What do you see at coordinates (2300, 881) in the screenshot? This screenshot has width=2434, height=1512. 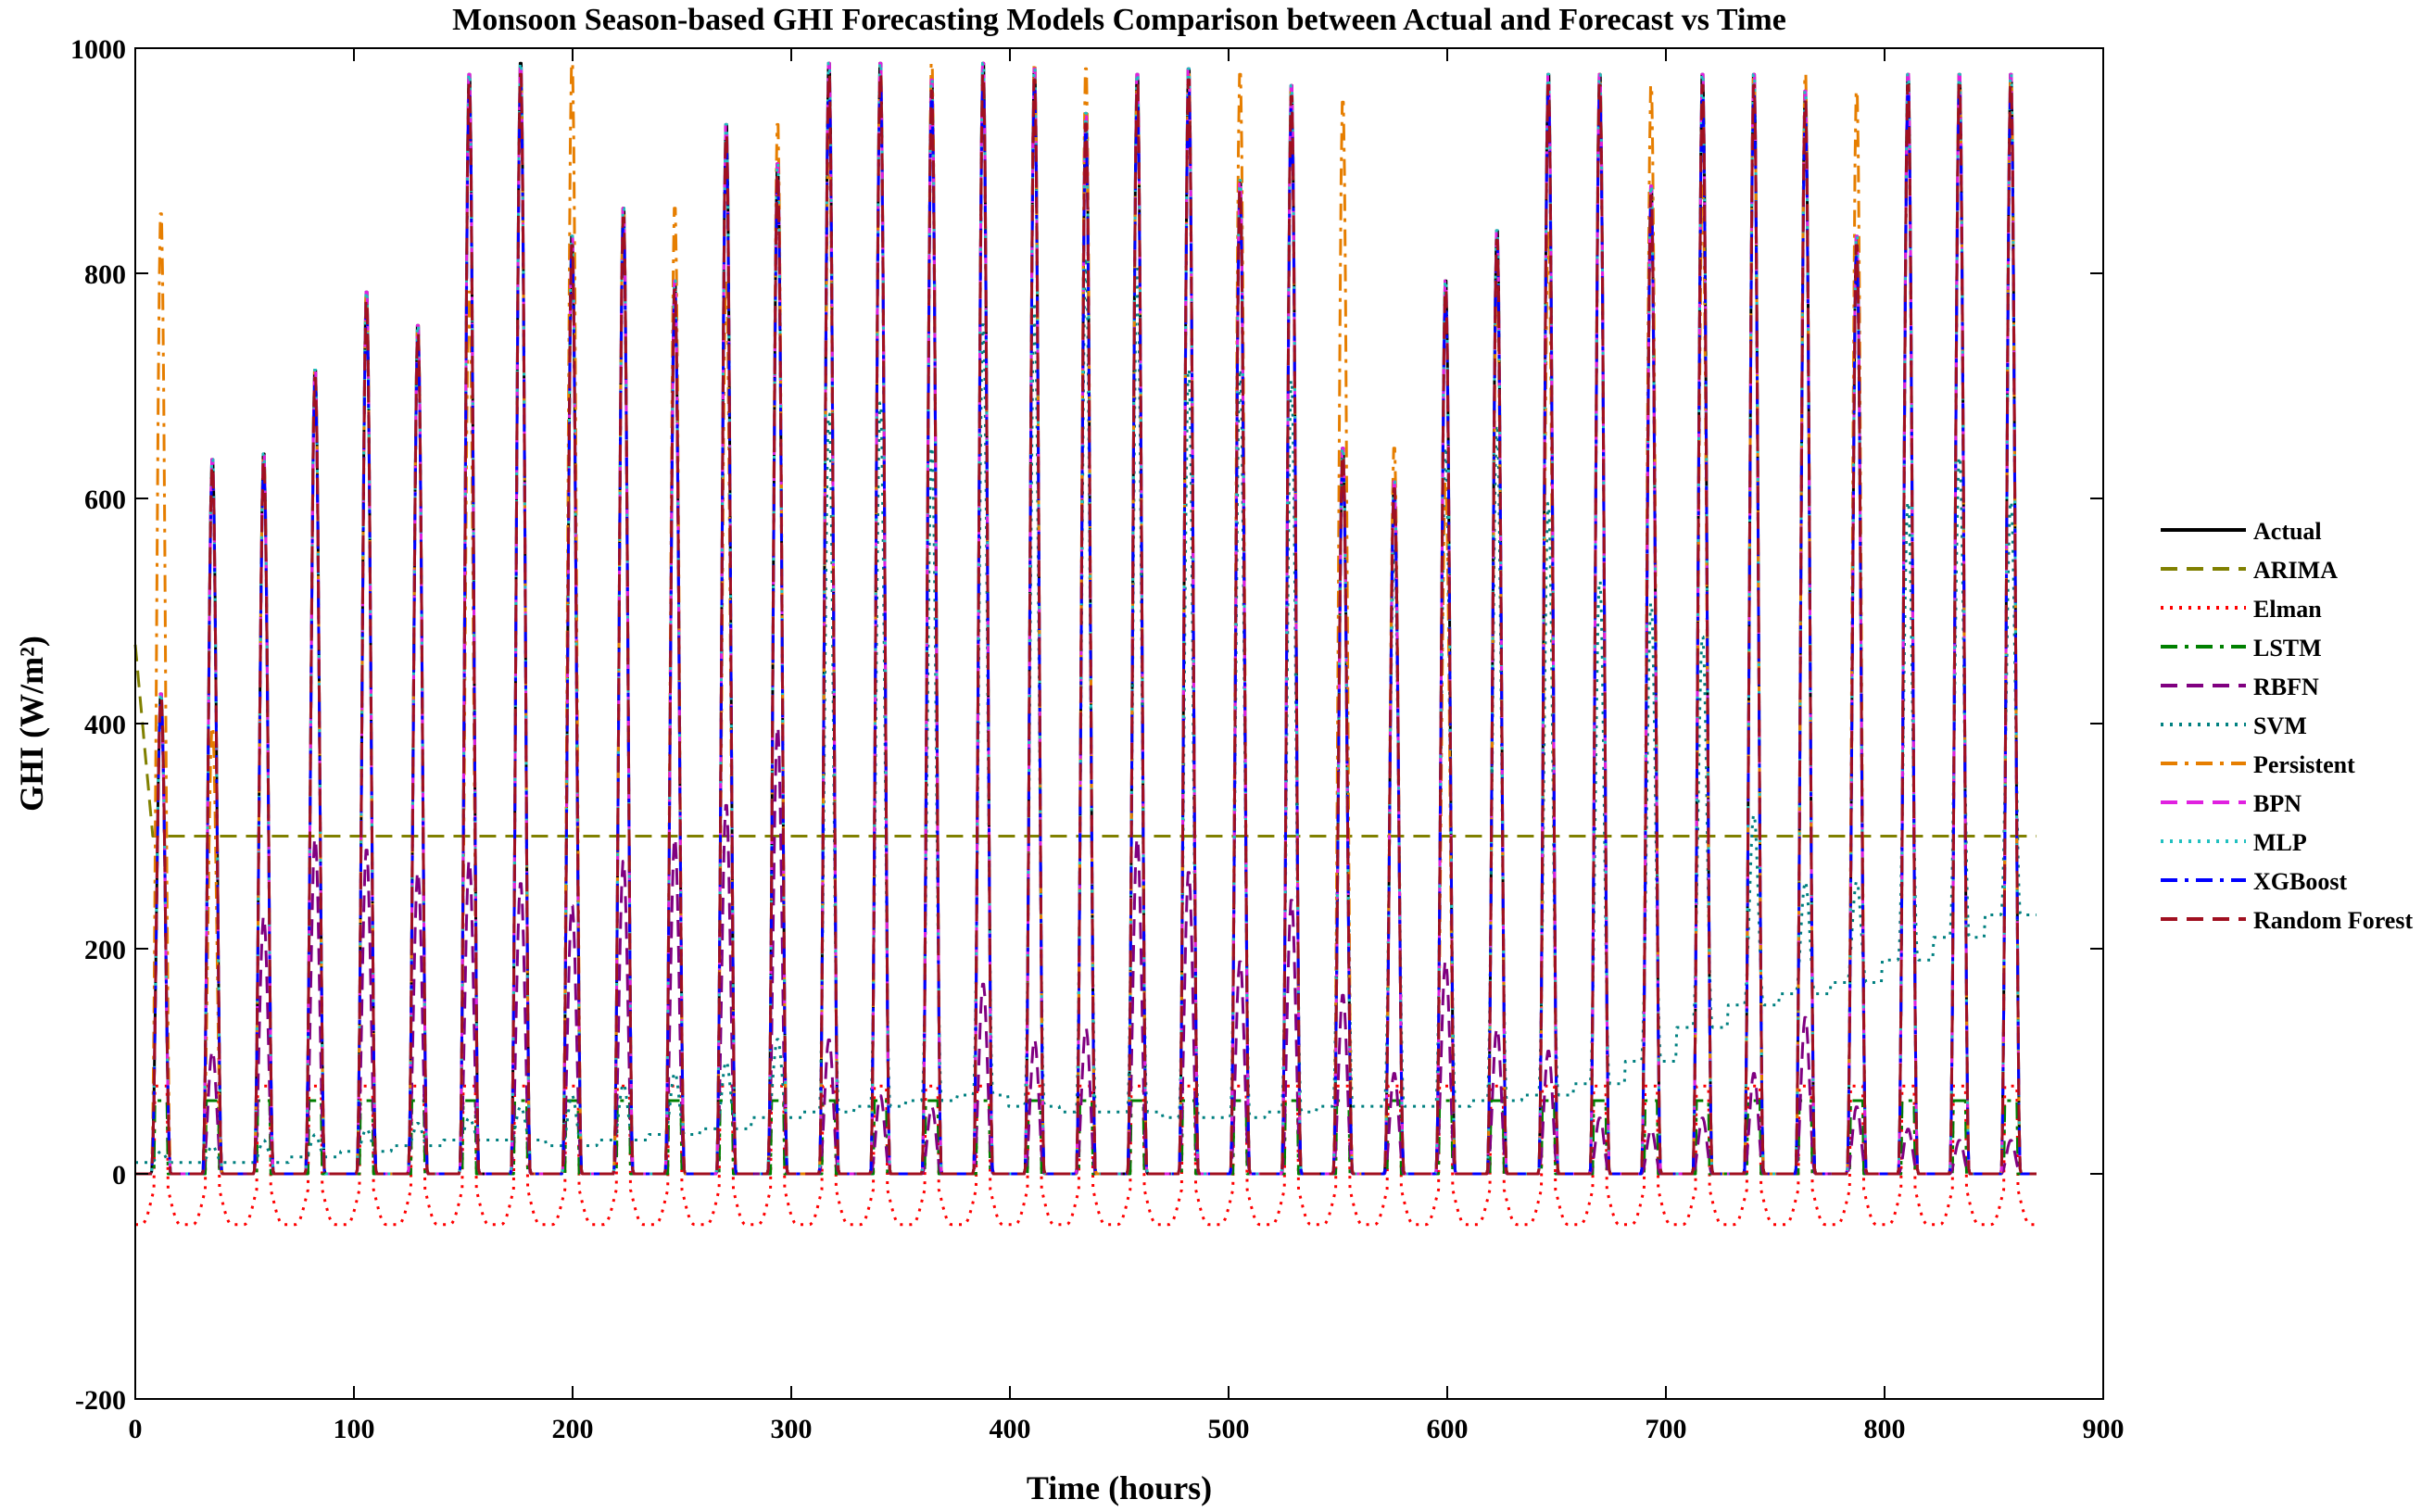 I see `legend-label: XGBoost` at bounding box center [2300, 881].